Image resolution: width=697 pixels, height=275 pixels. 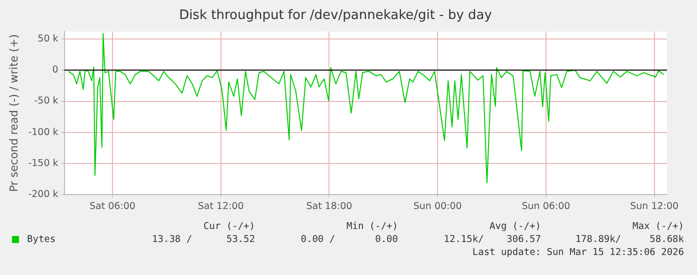 What do you see at coordinates (43, 163) in the screenshot?
I see `y-tick-label: -150 k` at bounding box center [43, 163].